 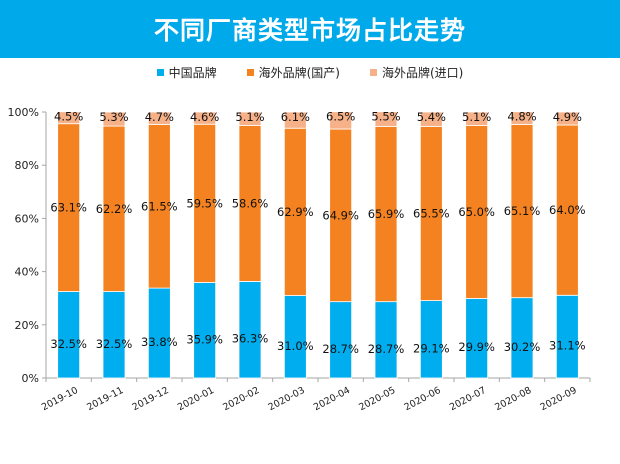 I want to click on legend-swatch-foreign-import, so click(x=373, y=72).